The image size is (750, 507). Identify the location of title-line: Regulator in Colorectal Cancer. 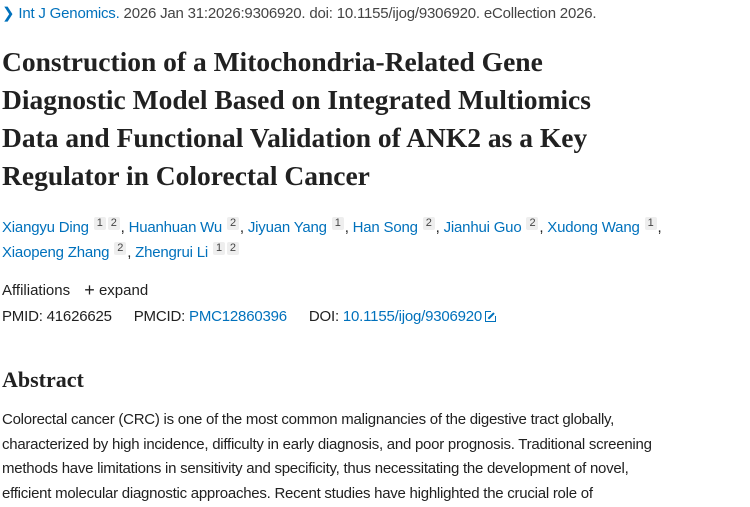
(186, 175).